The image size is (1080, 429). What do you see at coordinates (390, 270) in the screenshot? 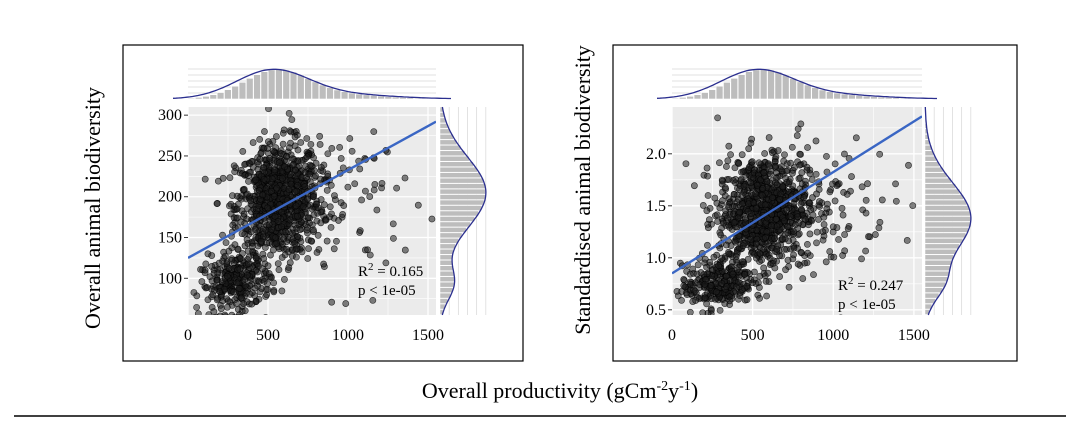
I see `r-squared-label: R2 = 0.165` at bounding box center [390, 270].